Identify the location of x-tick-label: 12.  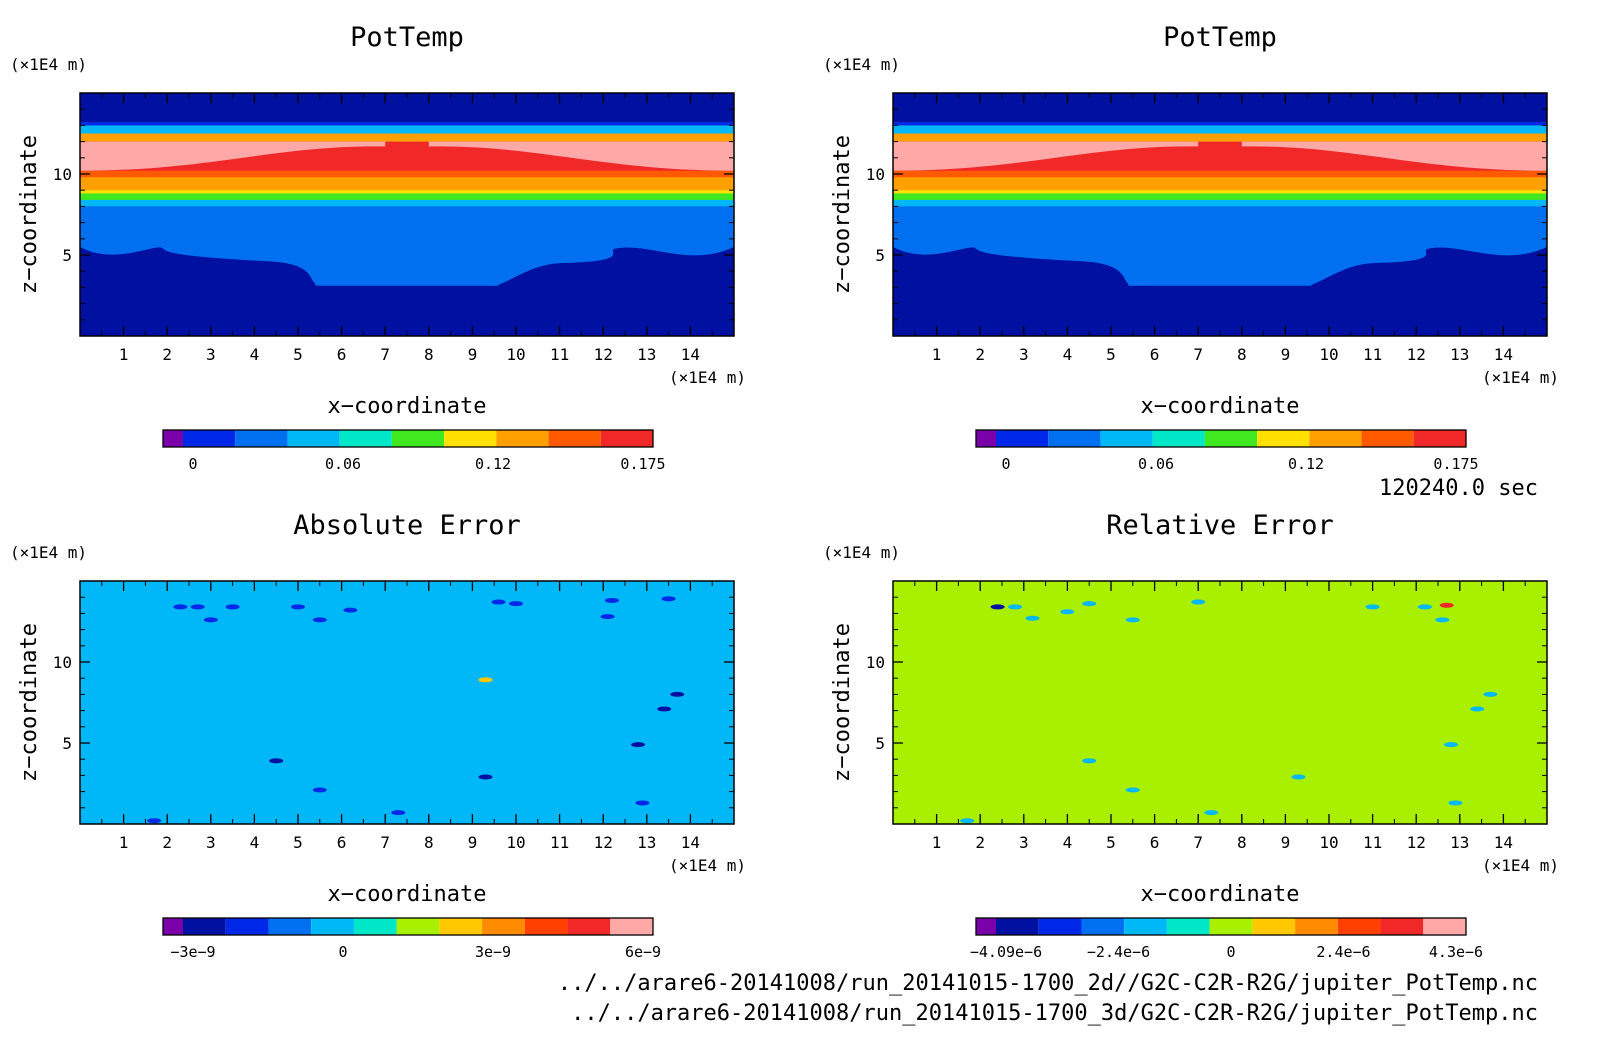
(1416, 842).